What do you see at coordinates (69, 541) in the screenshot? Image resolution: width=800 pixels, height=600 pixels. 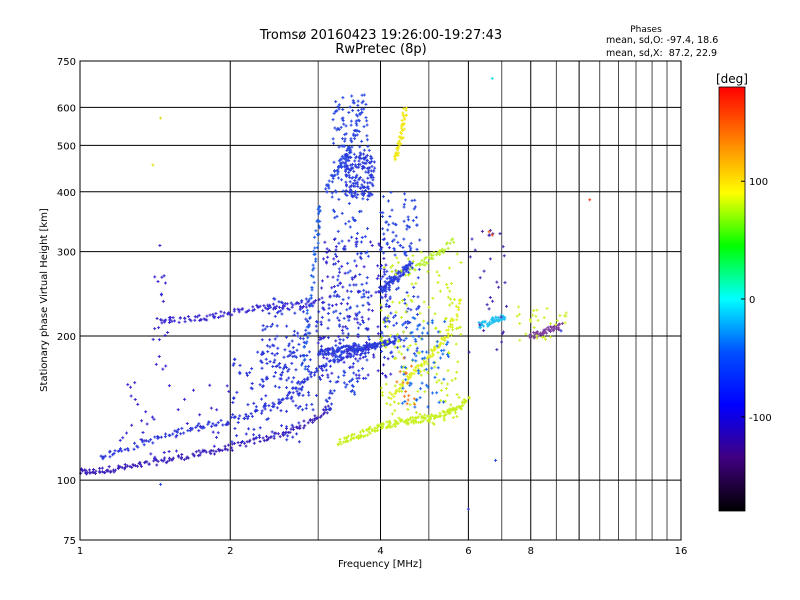 I see `y-tick-label: 75` at bounding box center [69, 541].